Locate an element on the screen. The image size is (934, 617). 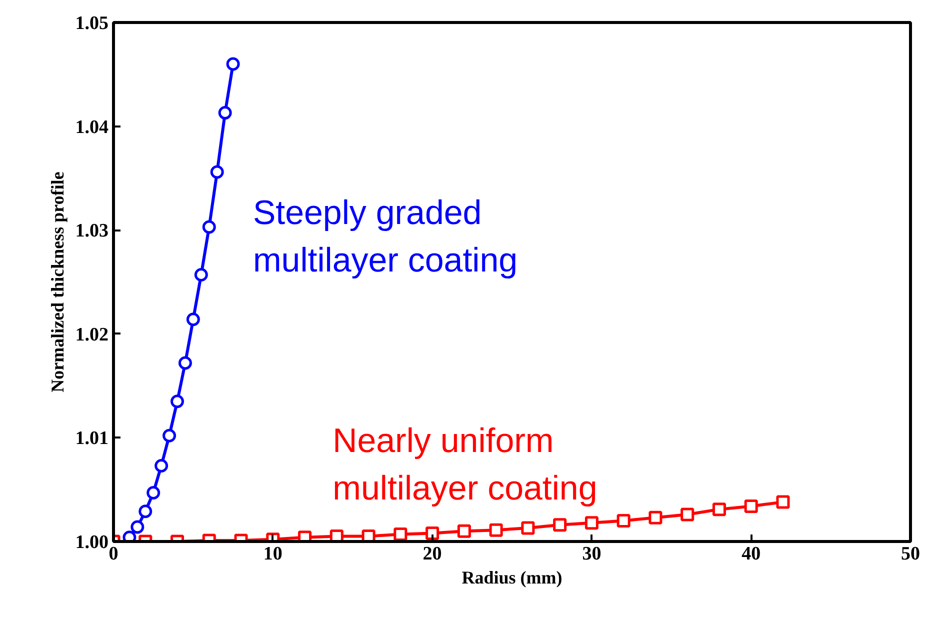
x-tick-label: 30 is located at coordinates (592, 554).